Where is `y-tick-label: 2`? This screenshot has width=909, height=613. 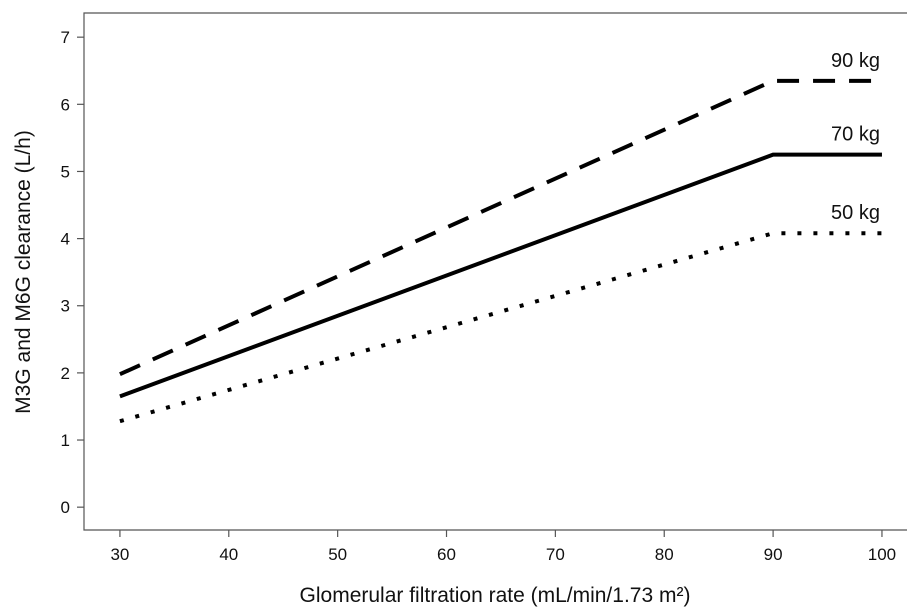
y-tick-label: 2 is located at coordinates (65, 373).